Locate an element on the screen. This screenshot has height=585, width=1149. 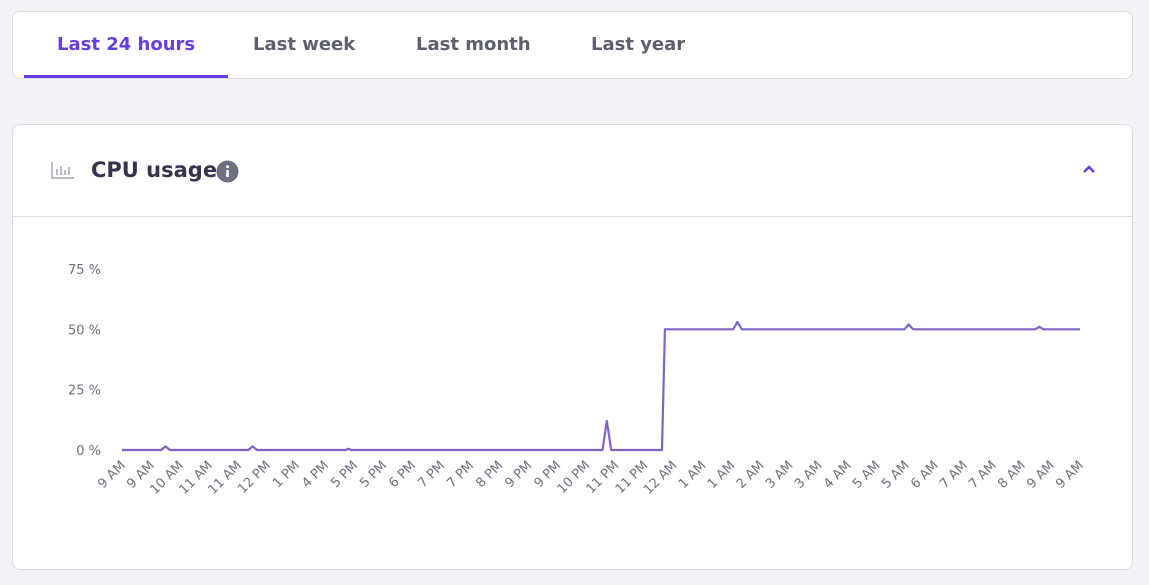
y-tick-label: 0 % is located at coordinates (88, 451).